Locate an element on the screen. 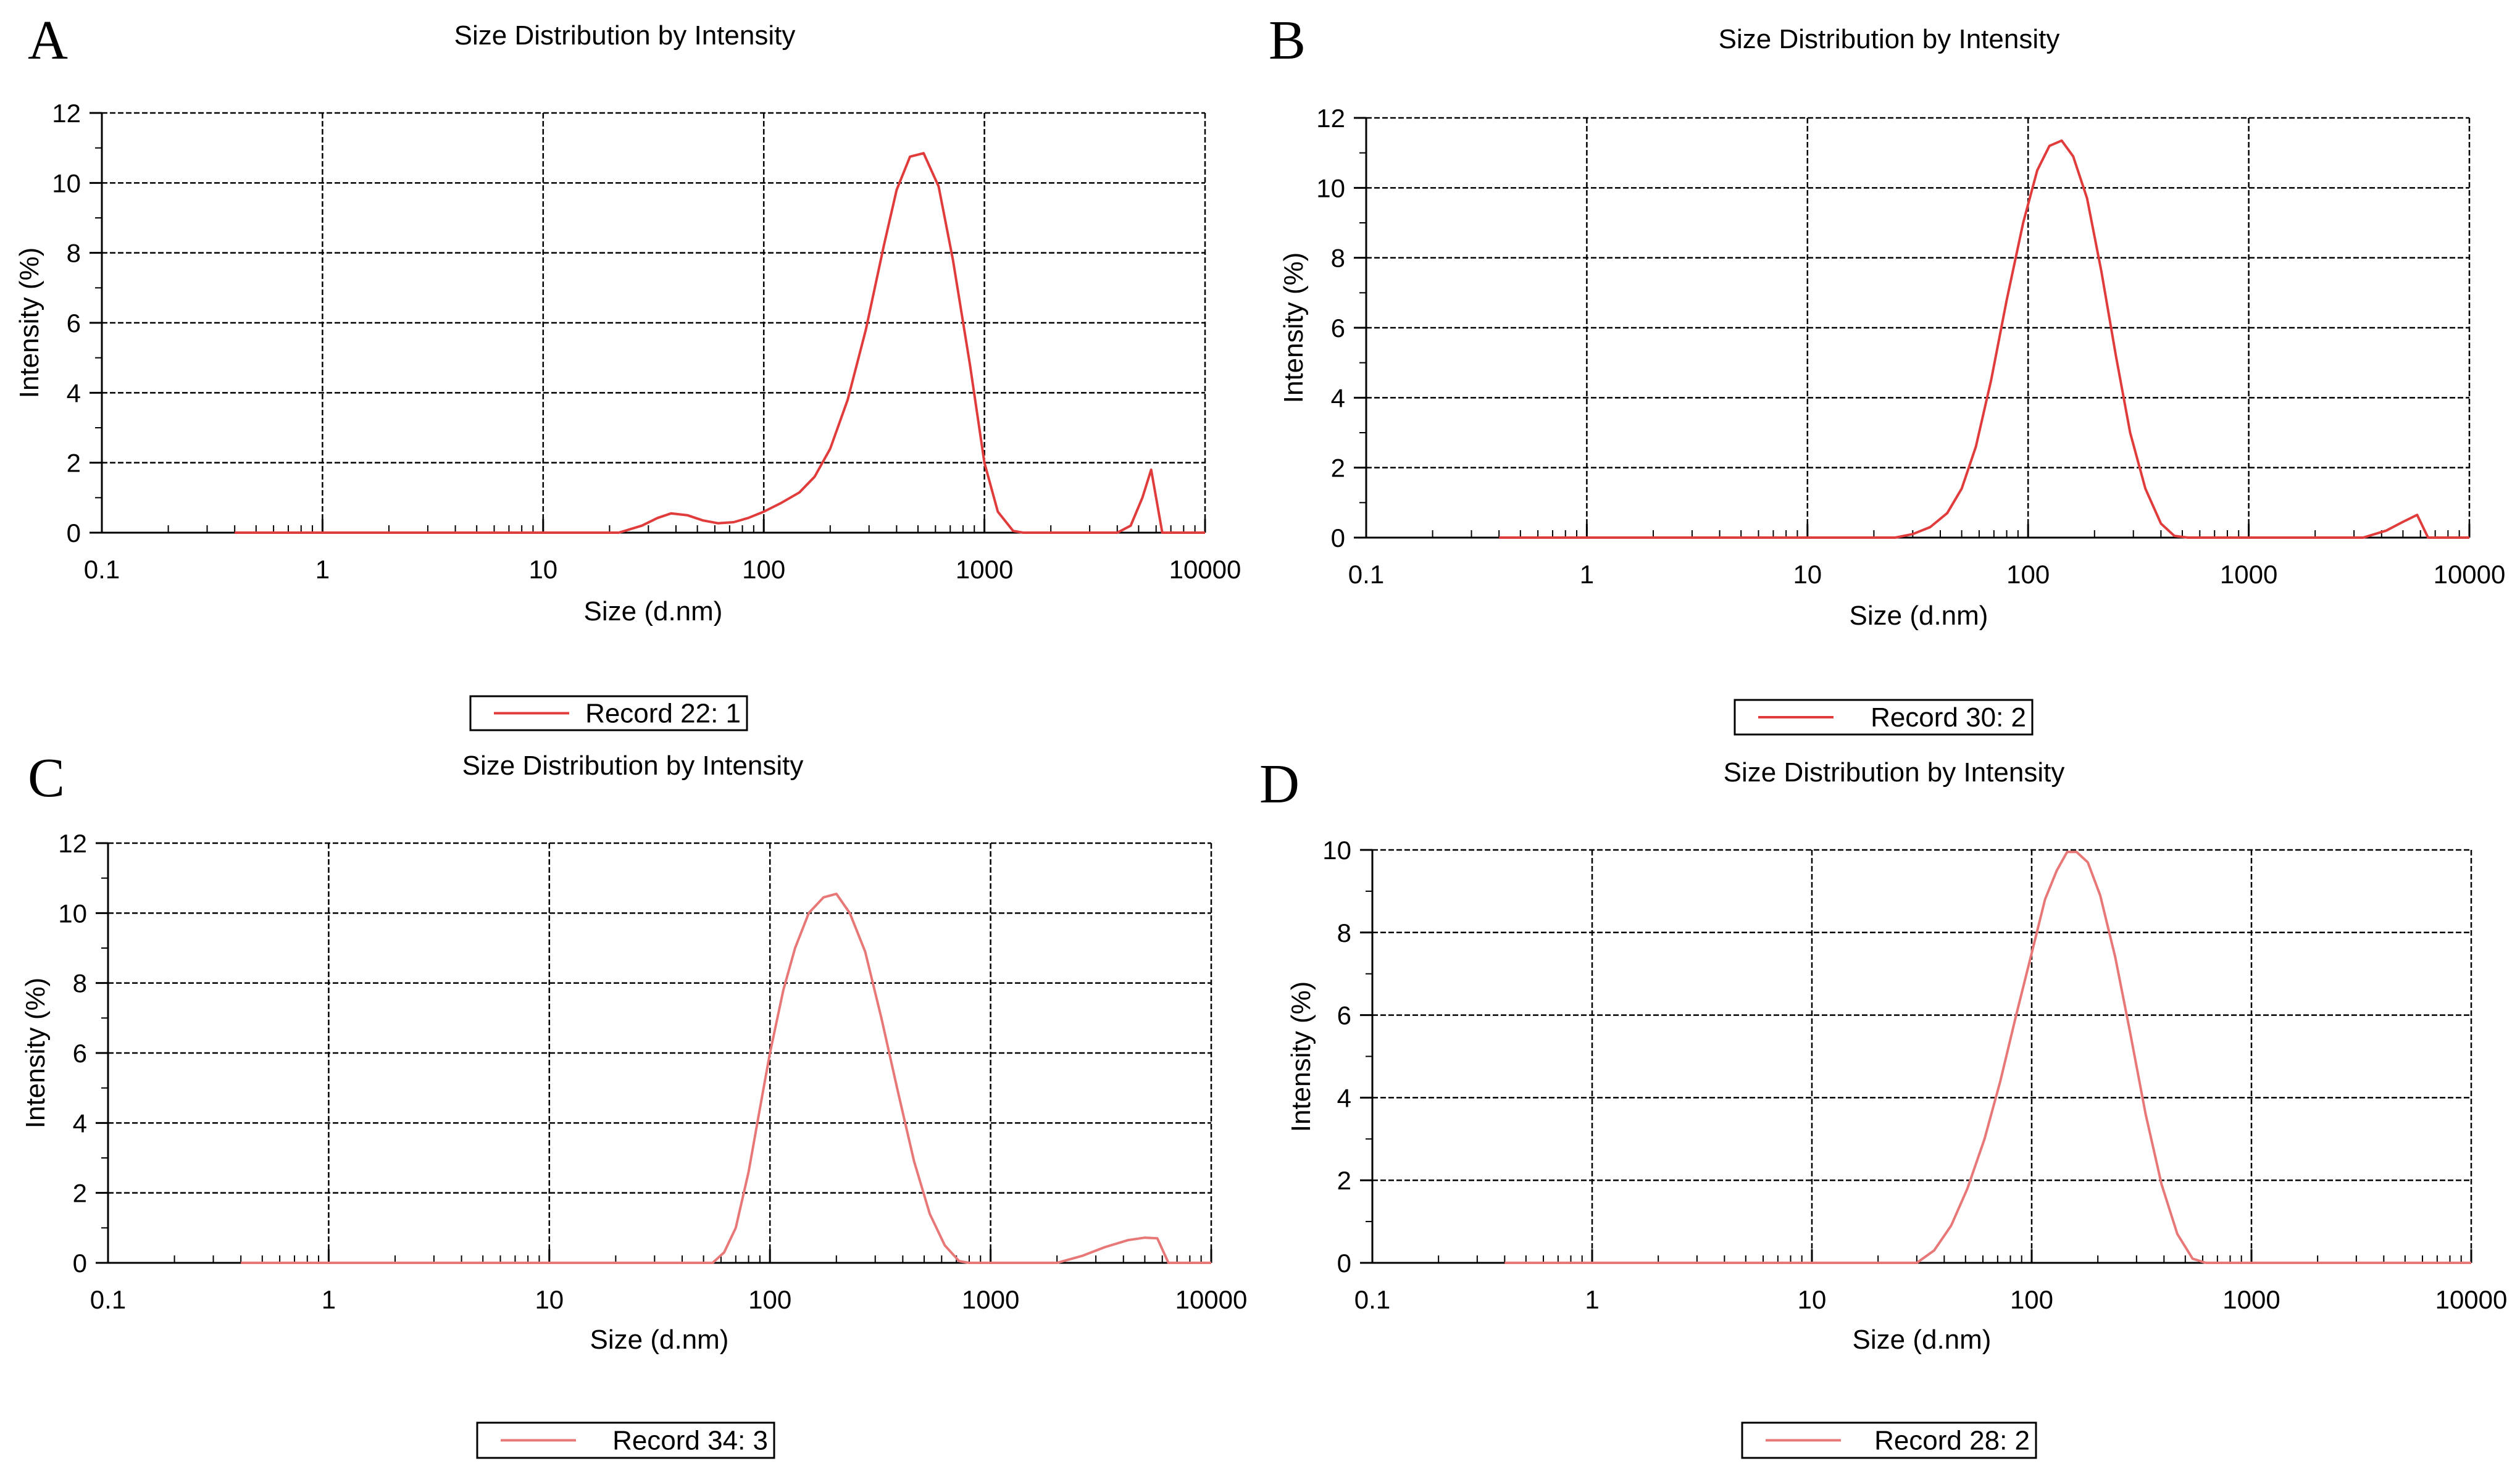 Image resolution: width=2520 pixels, height=1469 pixels. panel-letter: A is located at coordinates (48, 40).